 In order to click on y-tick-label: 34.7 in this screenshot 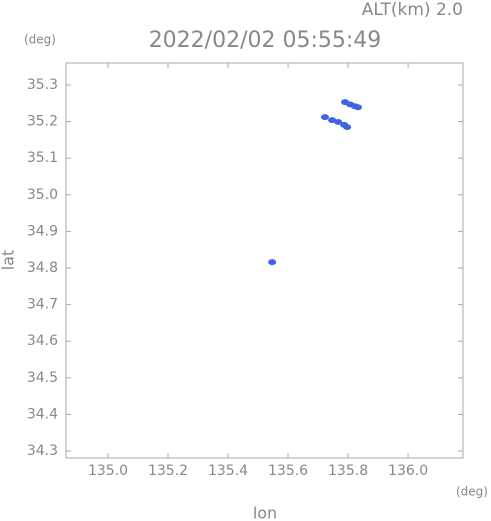, I will do `click(42, 305)`.